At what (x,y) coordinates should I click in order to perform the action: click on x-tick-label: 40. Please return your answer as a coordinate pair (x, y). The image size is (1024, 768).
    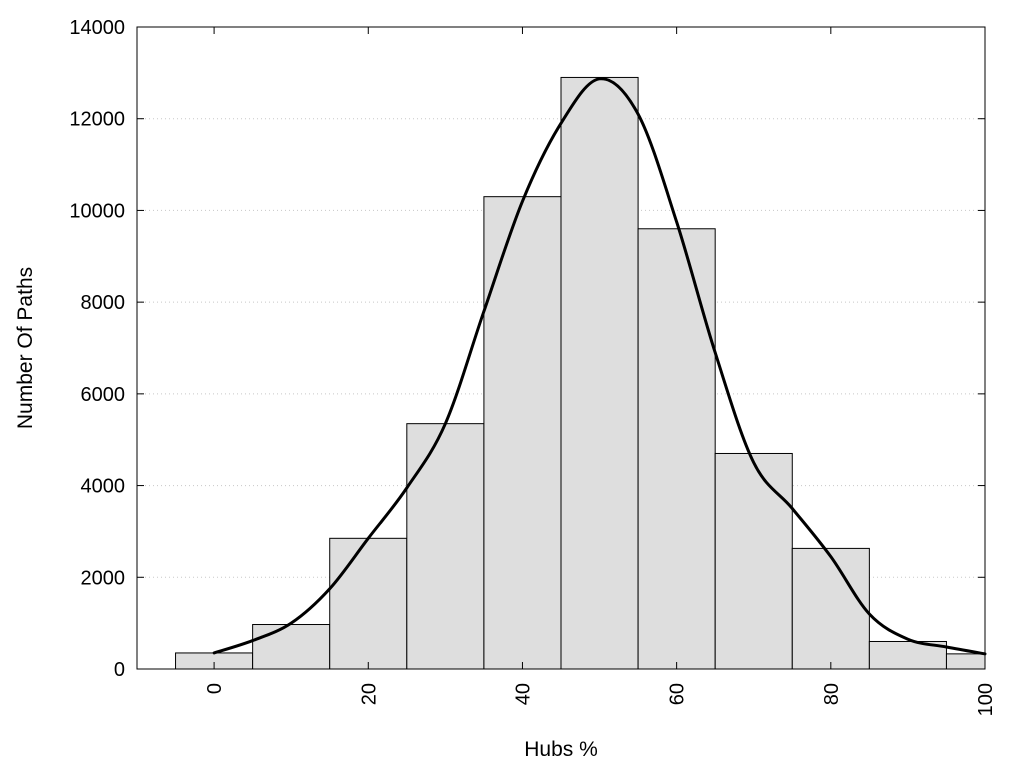
    Looking at the image, I should click on (523, 694).